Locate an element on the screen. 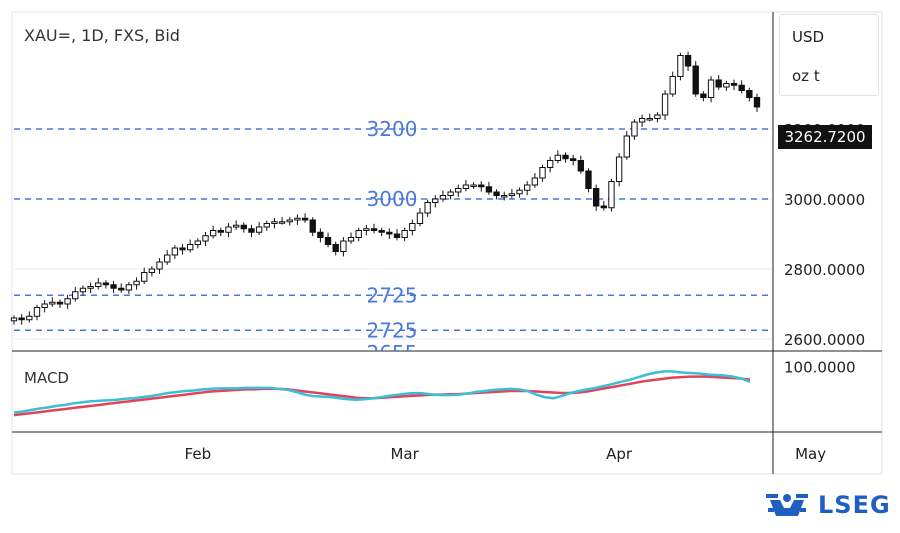 This screenshot has width=900, height=533. brand-name: LSEG is located at coordinates (854, 505).